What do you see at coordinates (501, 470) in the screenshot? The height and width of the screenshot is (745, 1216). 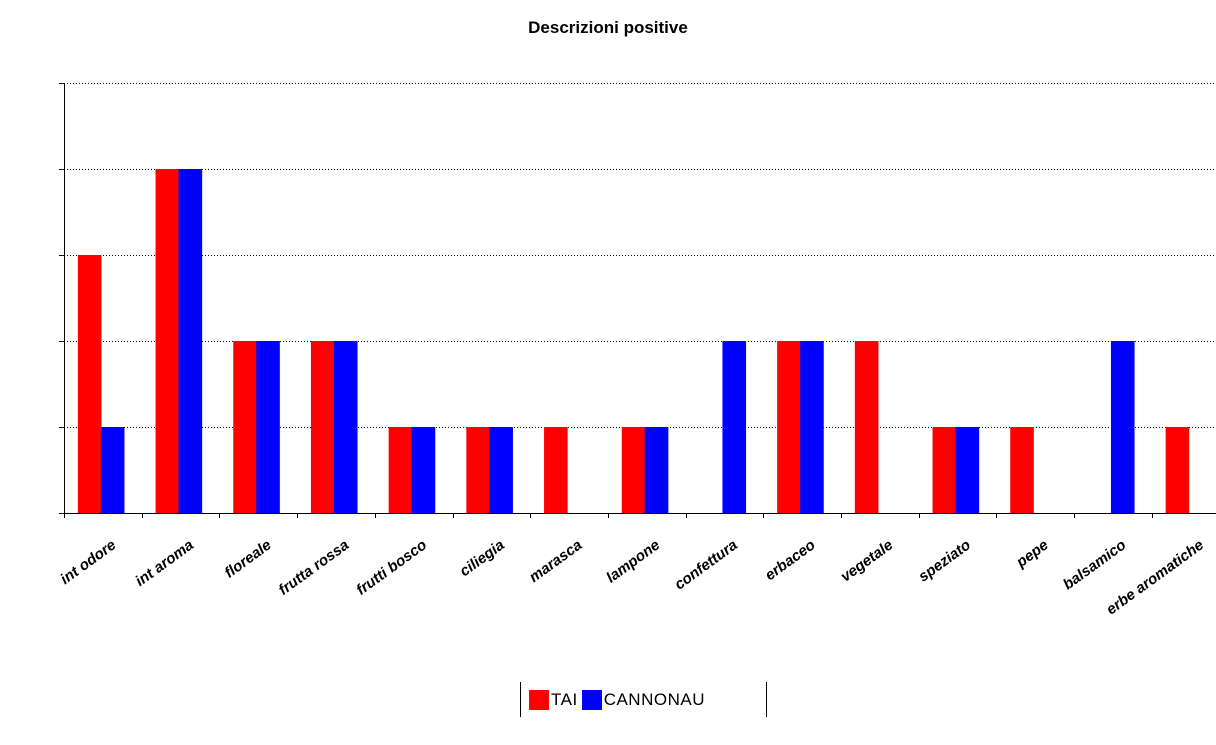 I see `bar-cannonau-ciliegia` at bounding box center [501, 470].